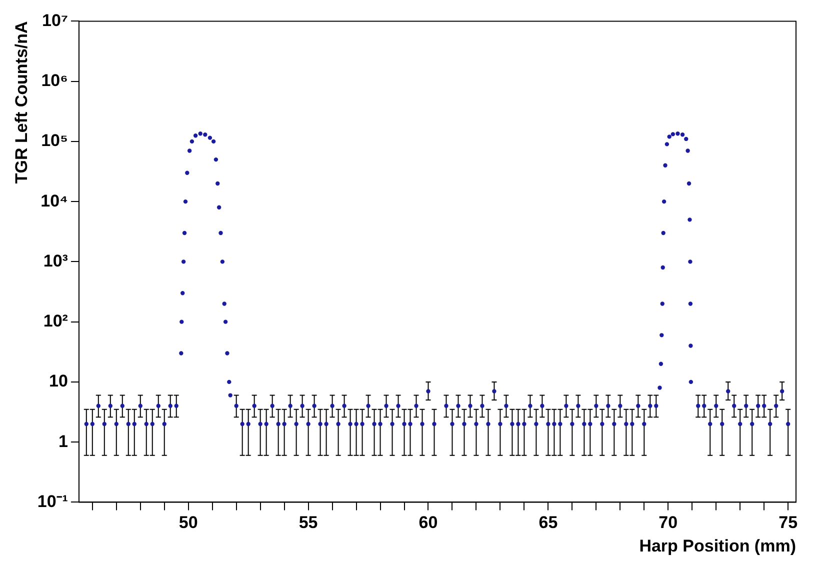 This screenshot has height=569, width=816. I want to click on x-tick-label: 65, so click(548, 522).